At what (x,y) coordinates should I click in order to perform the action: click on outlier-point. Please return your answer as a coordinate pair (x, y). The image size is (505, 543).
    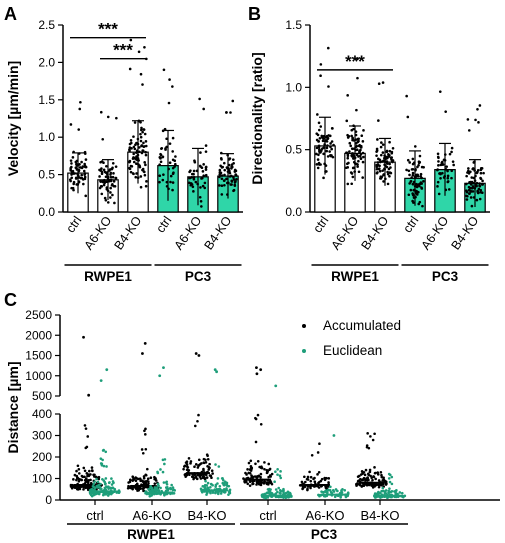
    Looking at the image, I should click on (163, 368).